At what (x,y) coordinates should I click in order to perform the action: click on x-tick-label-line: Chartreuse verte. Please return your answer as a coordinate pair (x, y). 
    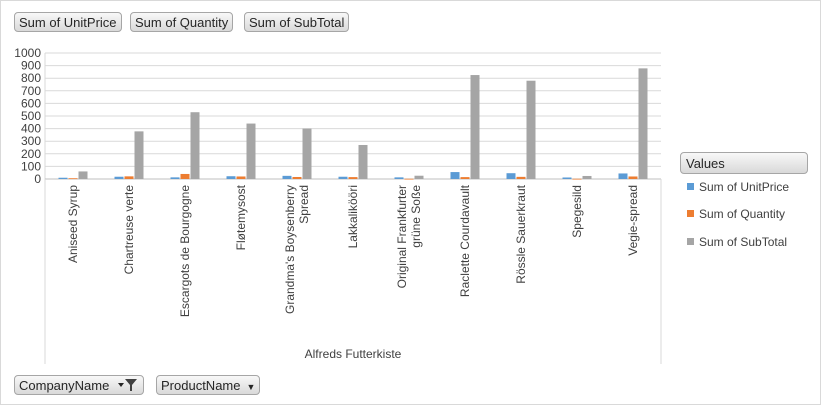
    Looking at the image, I should click on (129, 230).